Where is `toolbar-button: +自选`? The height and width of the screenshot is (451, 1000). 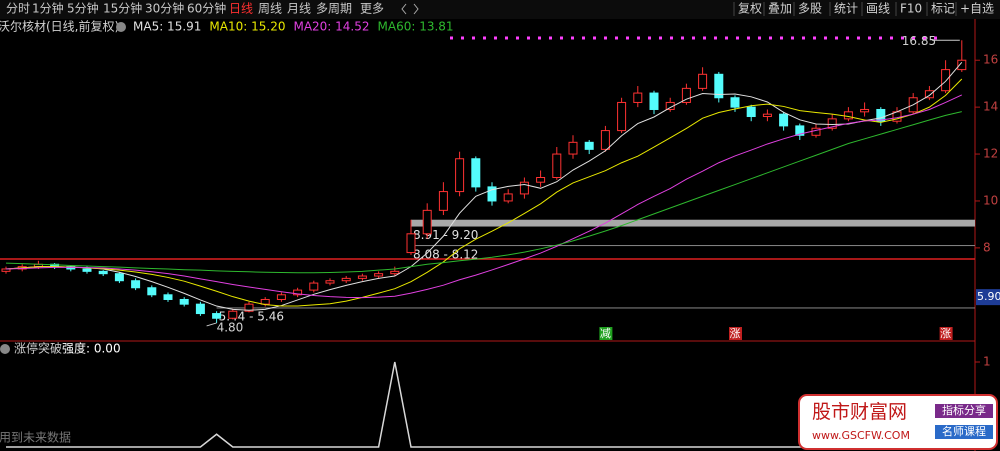
toolbar-button: +自选 is located at coordinates (977, 9).